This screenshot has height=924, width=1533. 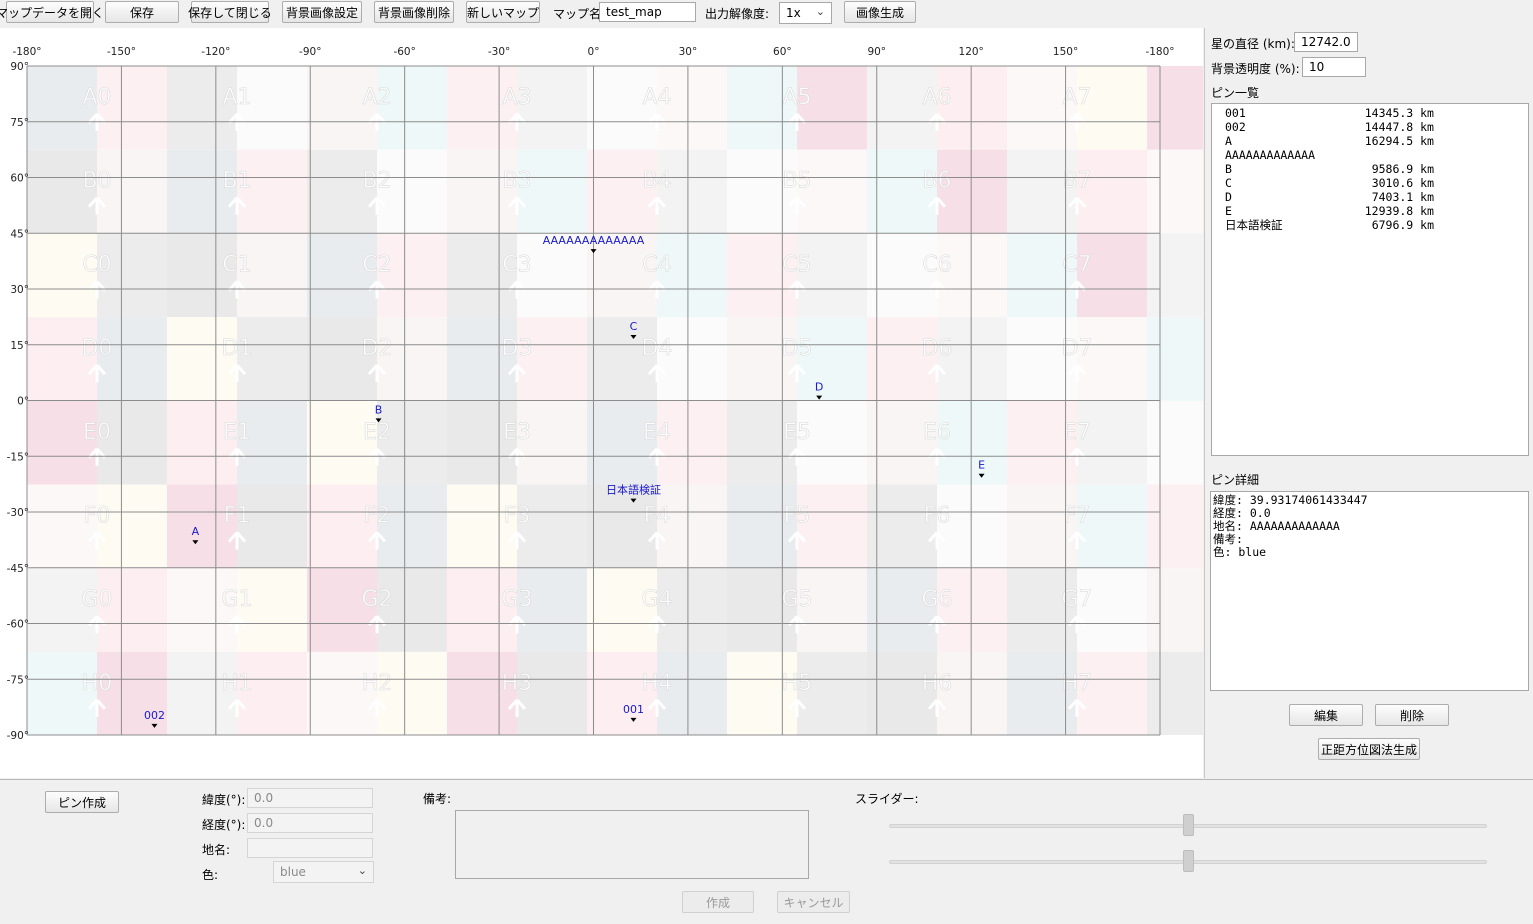 I want to click on delete-button: 削除, so click(x=1412, y=715).